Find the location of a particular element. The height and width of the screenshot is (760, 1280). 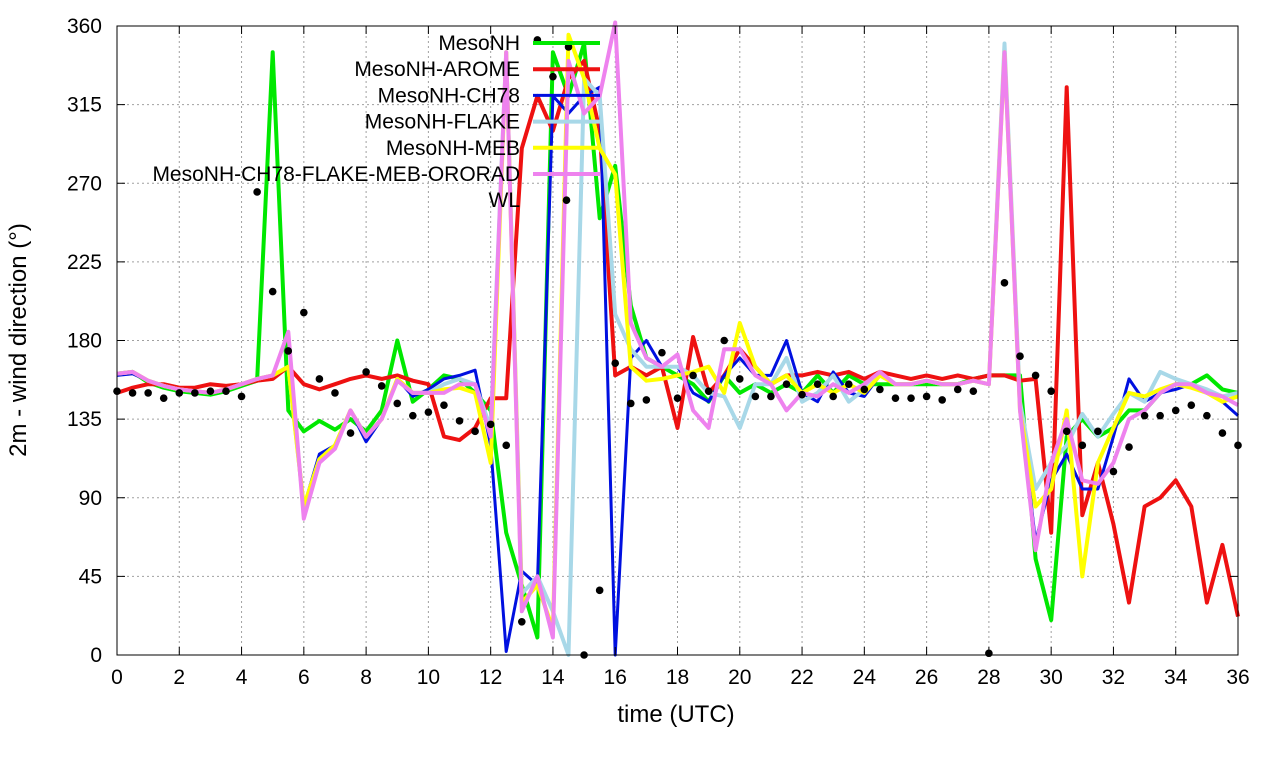

legend-label: WL is located at coordinates (505, 200).